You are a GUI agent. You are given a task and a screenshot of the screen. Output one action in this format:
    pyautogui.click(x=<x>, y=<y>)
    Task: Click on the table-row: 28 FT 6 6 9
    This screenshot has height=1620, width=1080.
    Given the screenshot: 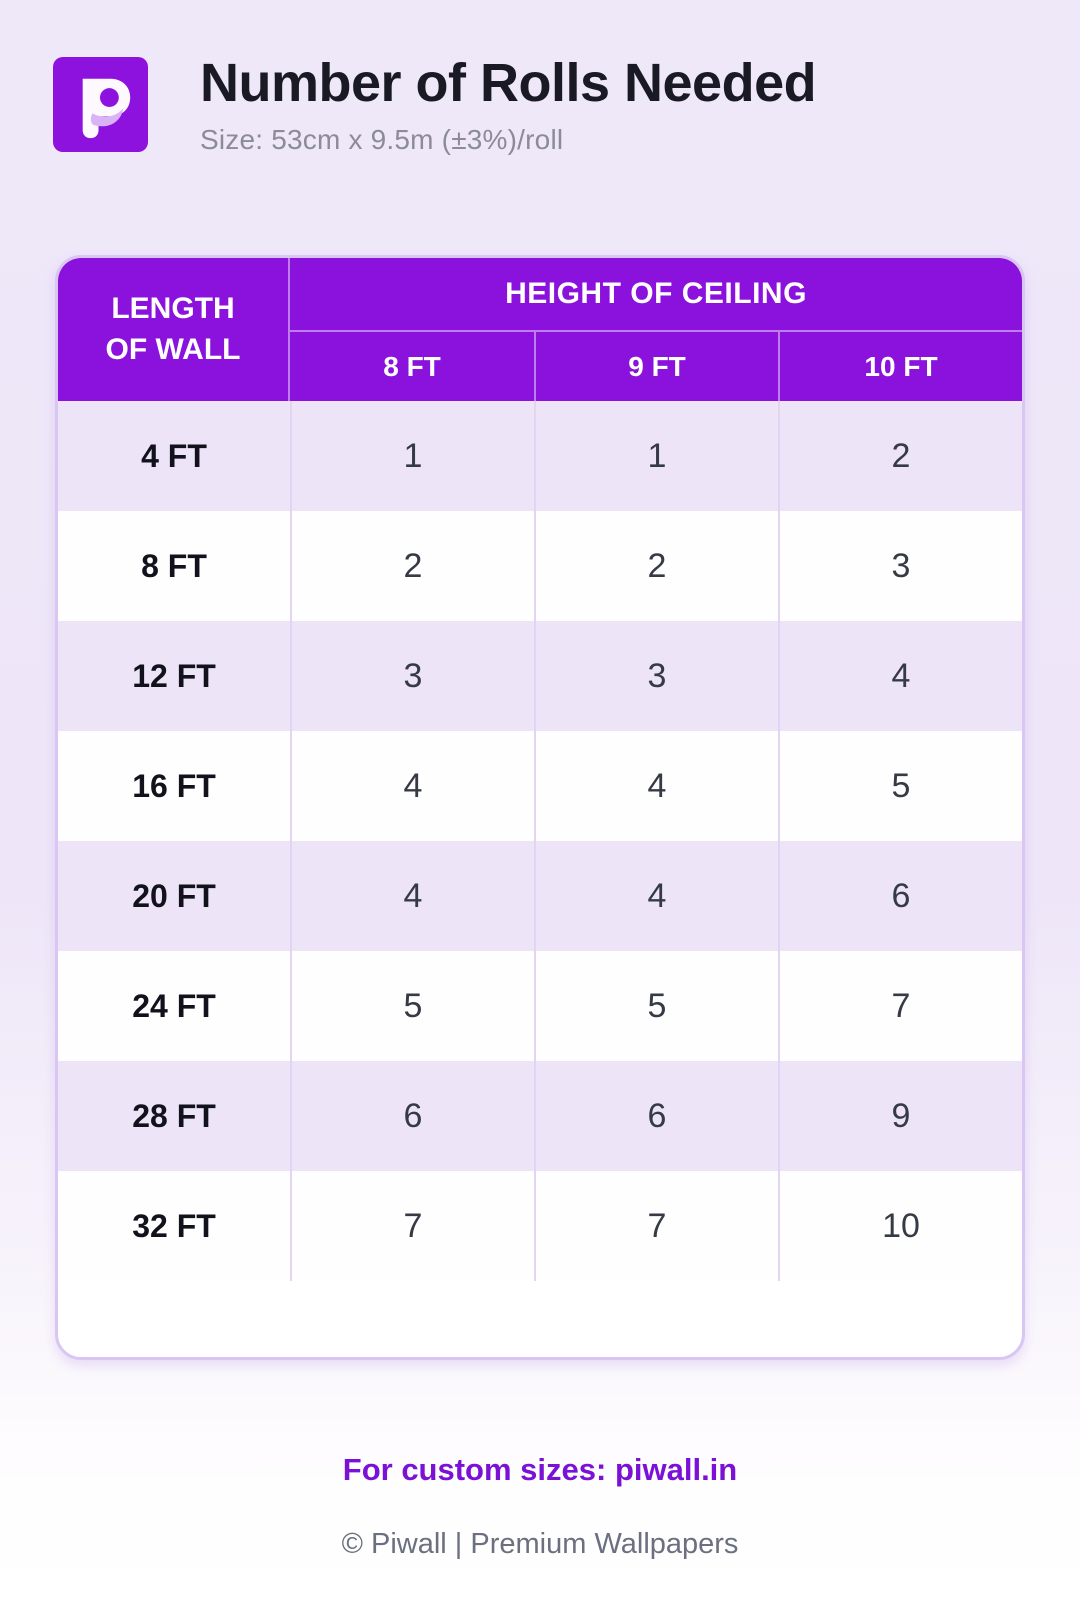 What is the action you would take?
    pyautogui.click(x=540, y=1116)
    